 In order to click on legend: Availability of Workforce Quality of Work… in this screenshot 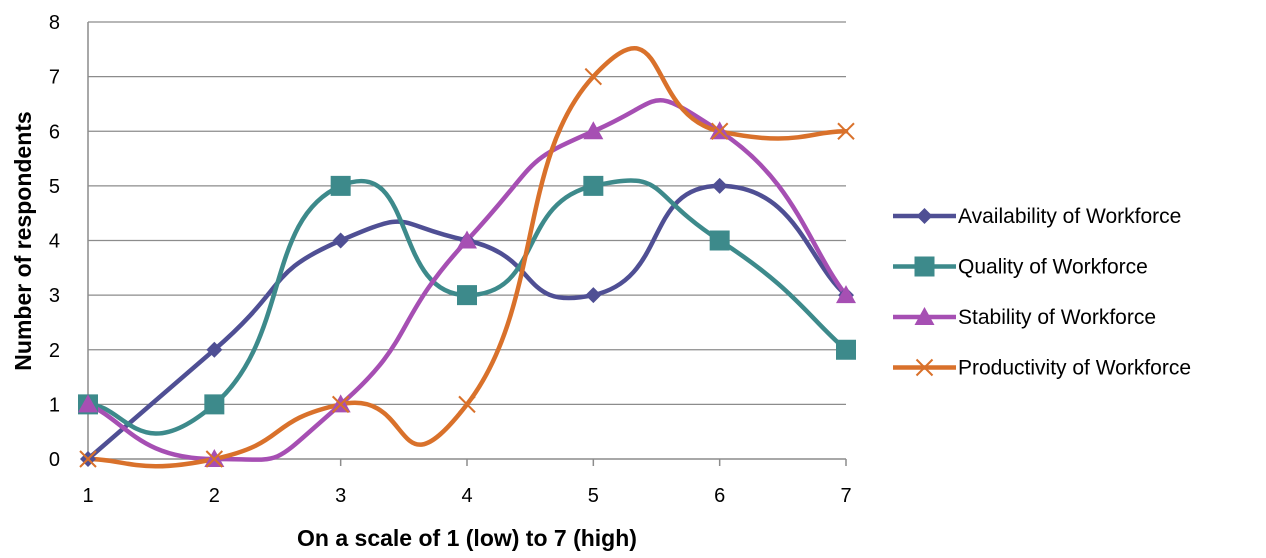, I will do `click(1042, 292)`.